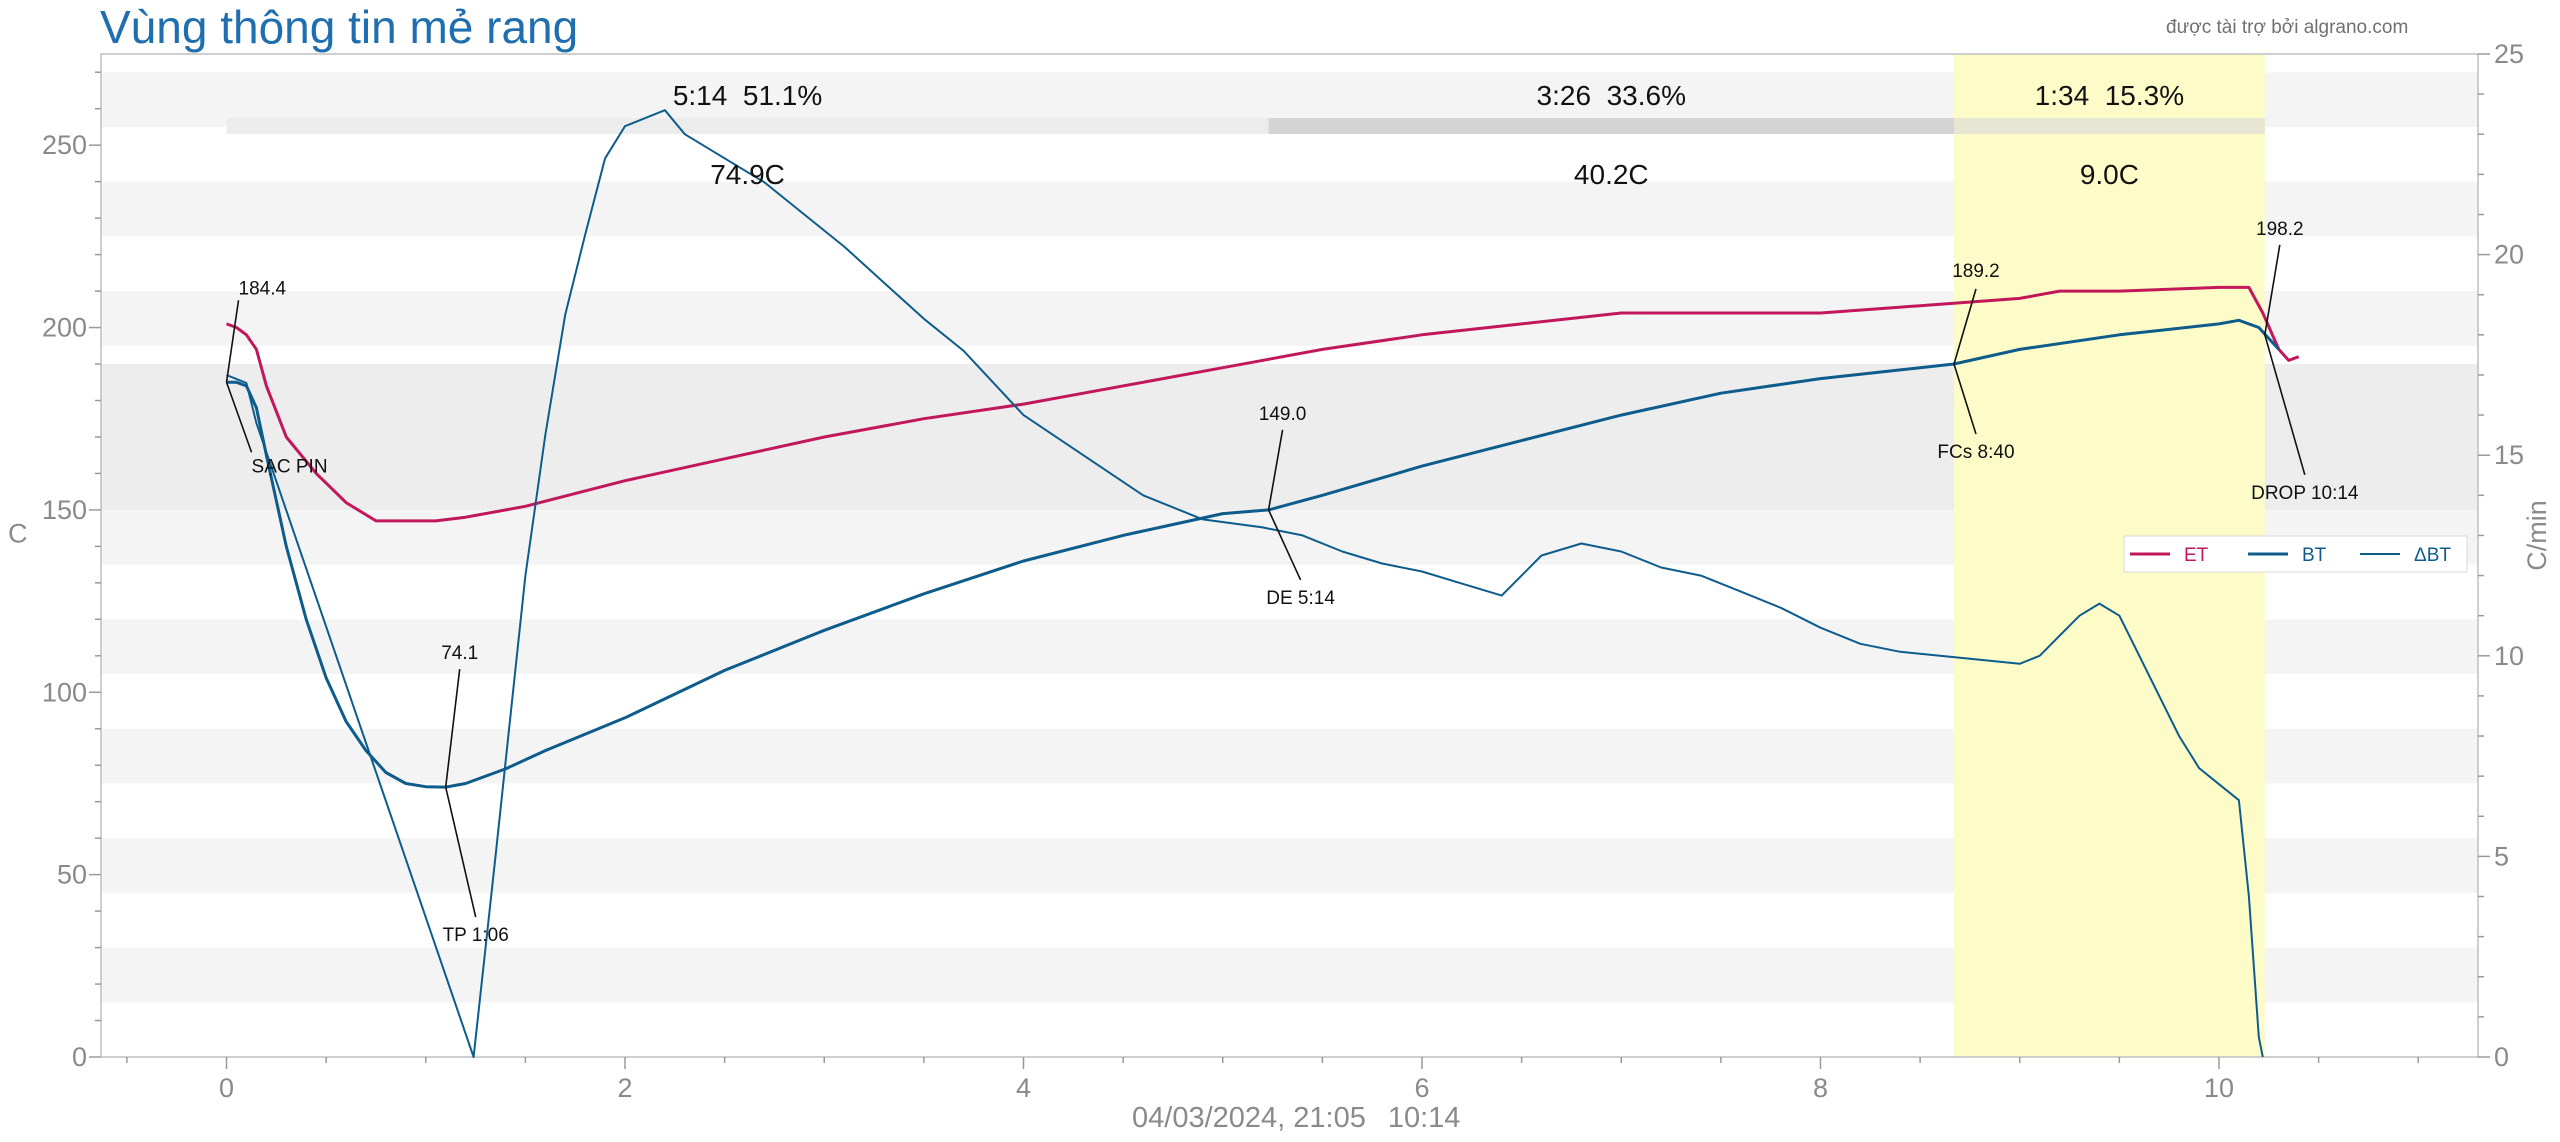  What do you see at coordinates (2287, 27) in the screenshot?
I see `sponsor-text: được tài trợ bởi algrano.com` at bounding box center [2287, 27].